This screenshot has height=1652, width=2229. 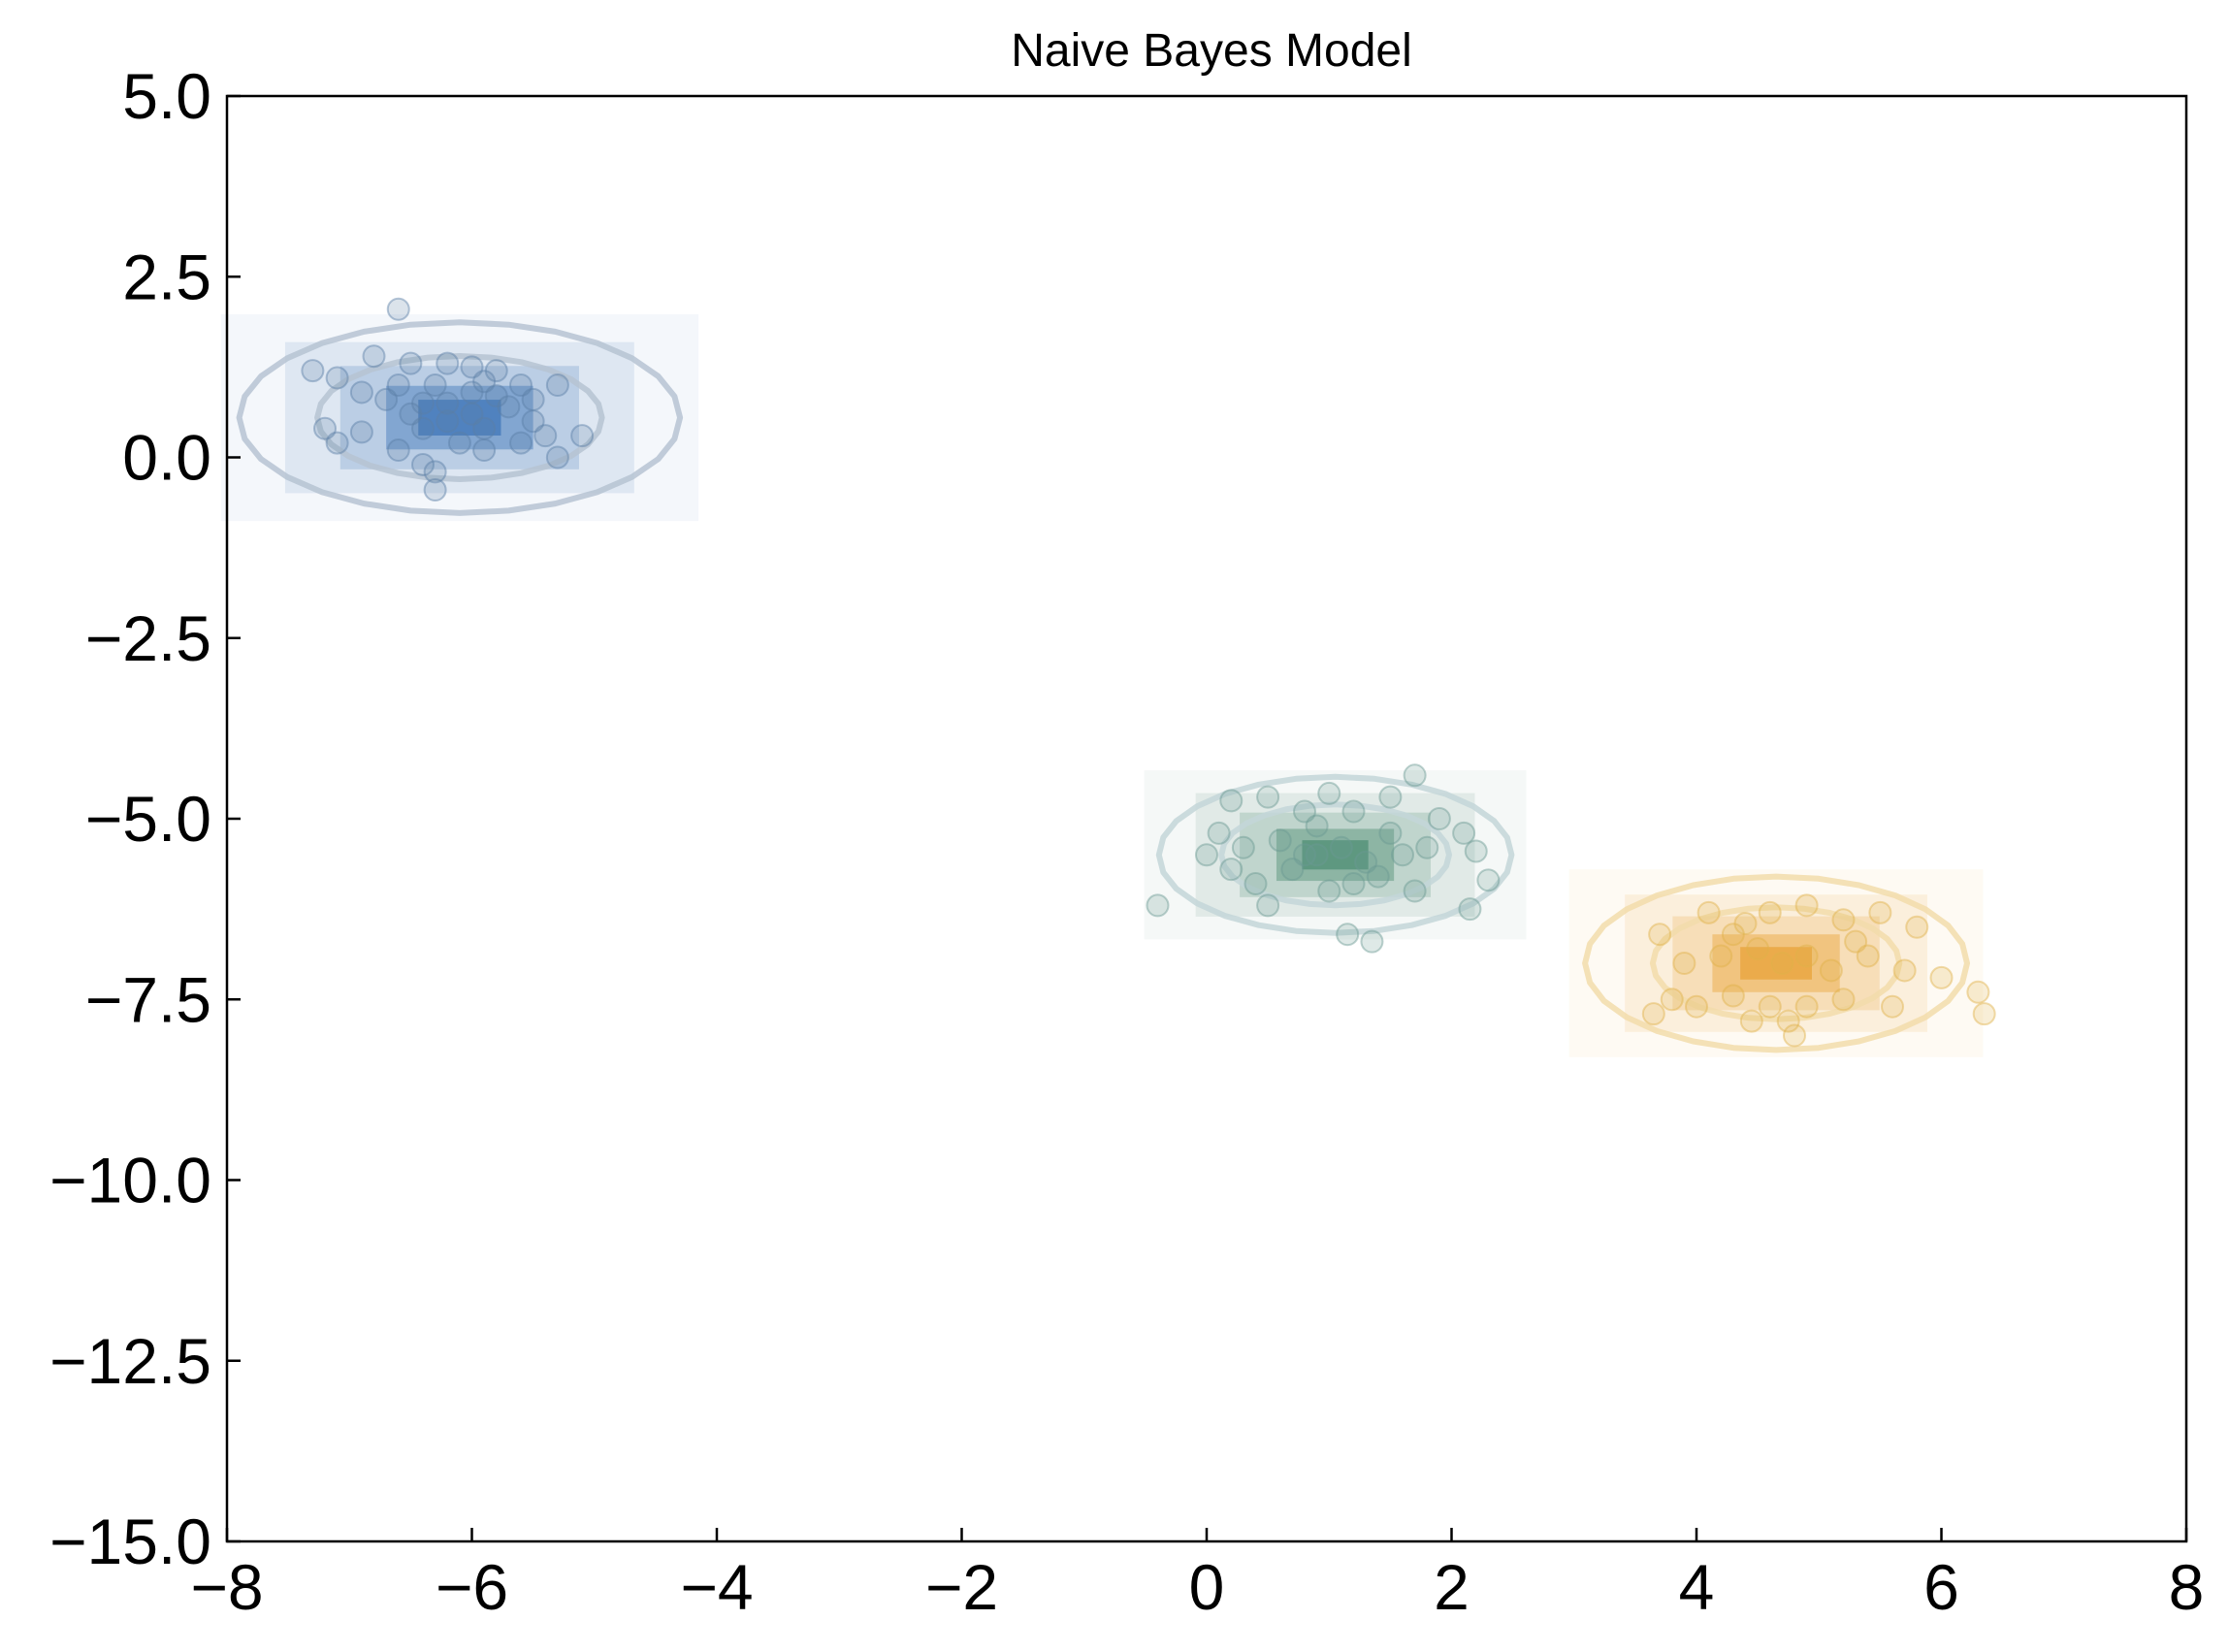 What do you see at coordinates (1941, 1587) in the screenshot?
I see `x-tick-label: 6` at bounding box center [1941, 1587].